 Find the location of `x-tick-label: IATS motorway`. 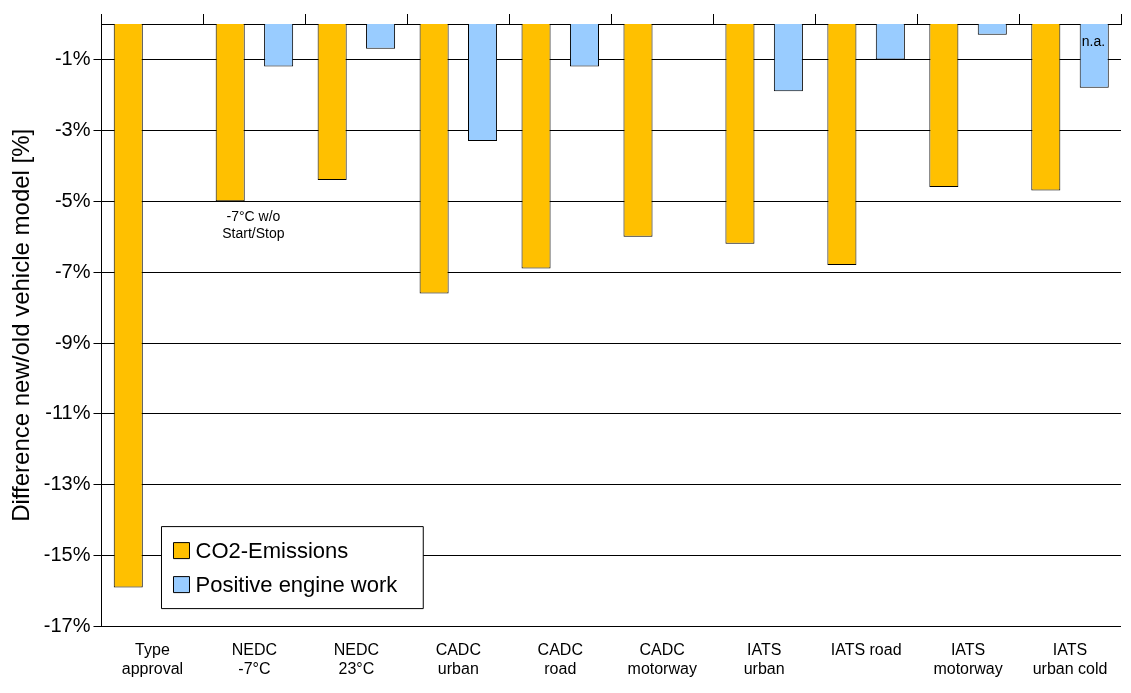

x-tick-label: IATS motorway is located at coordinates (968, 658).